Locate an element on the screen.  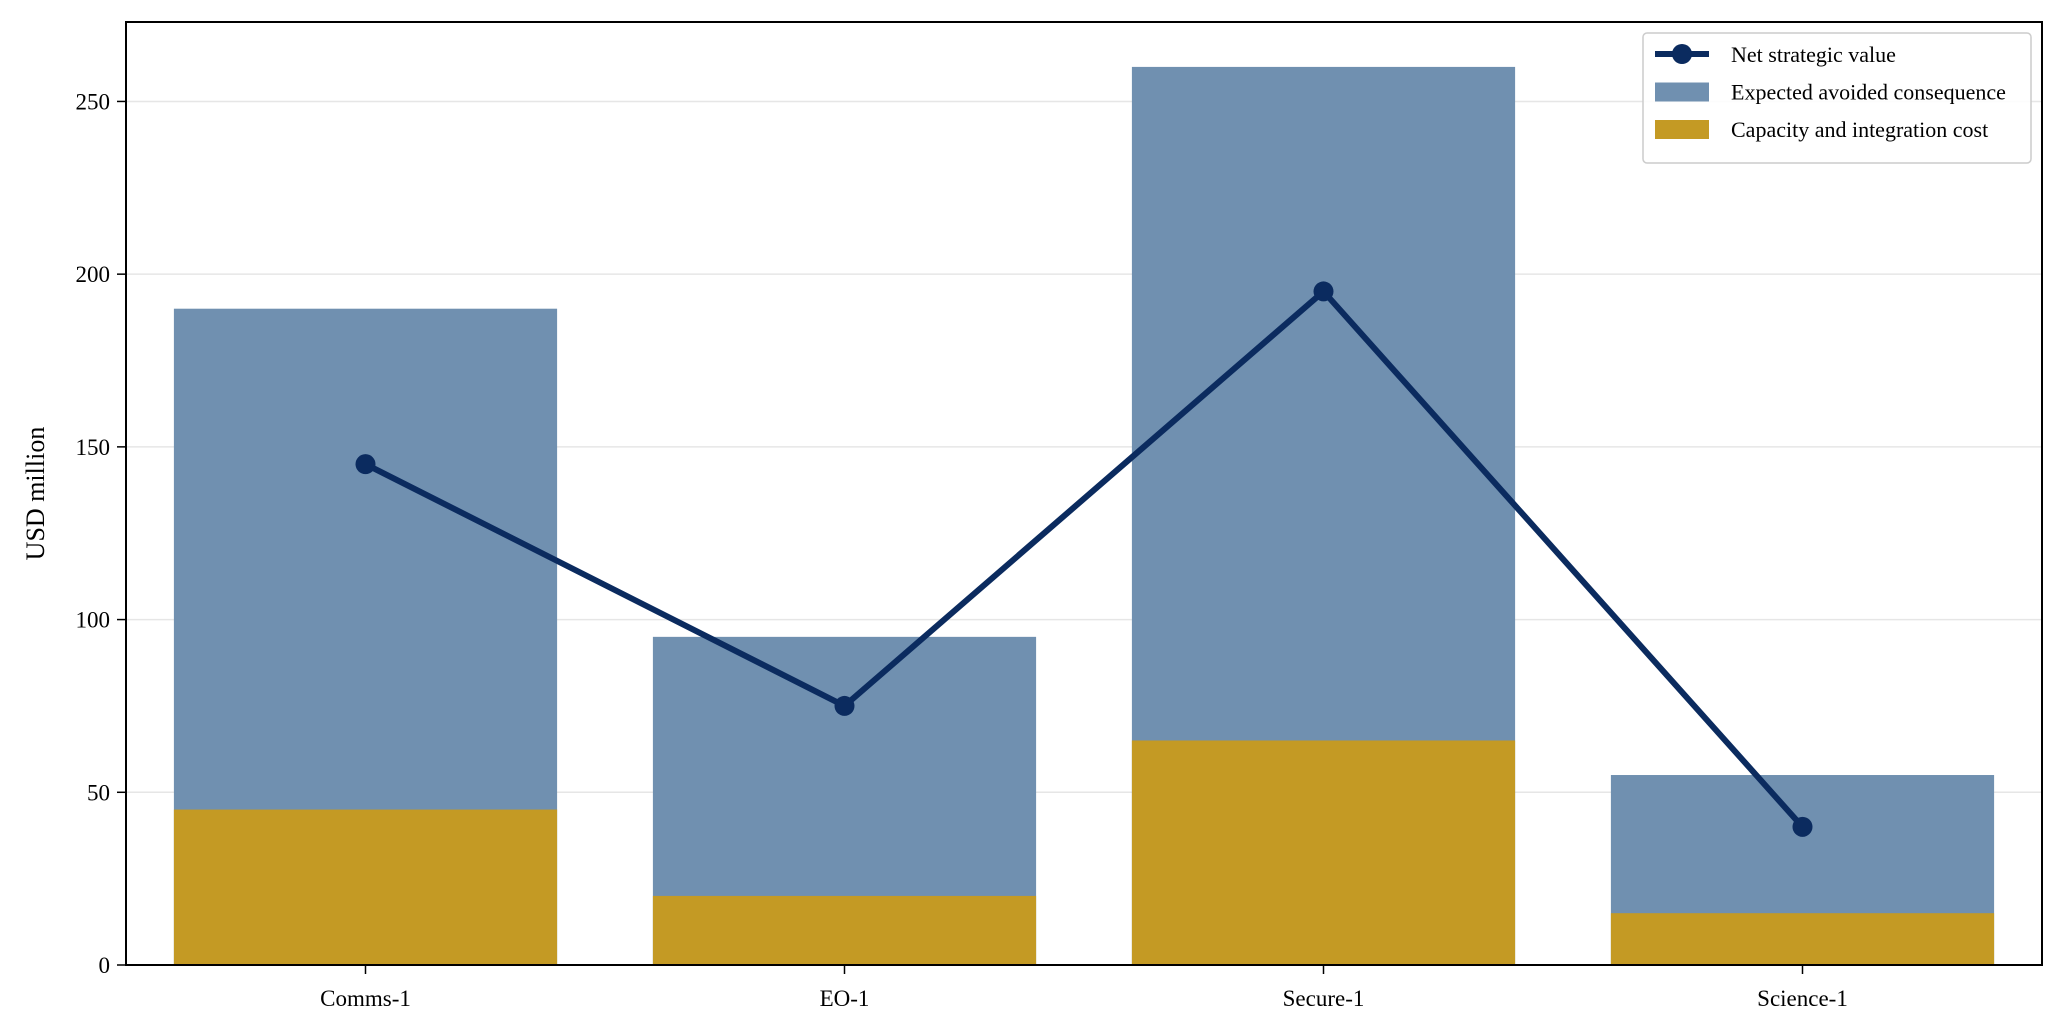
y-tick-label: 0 is located at coordinates (105, 965).